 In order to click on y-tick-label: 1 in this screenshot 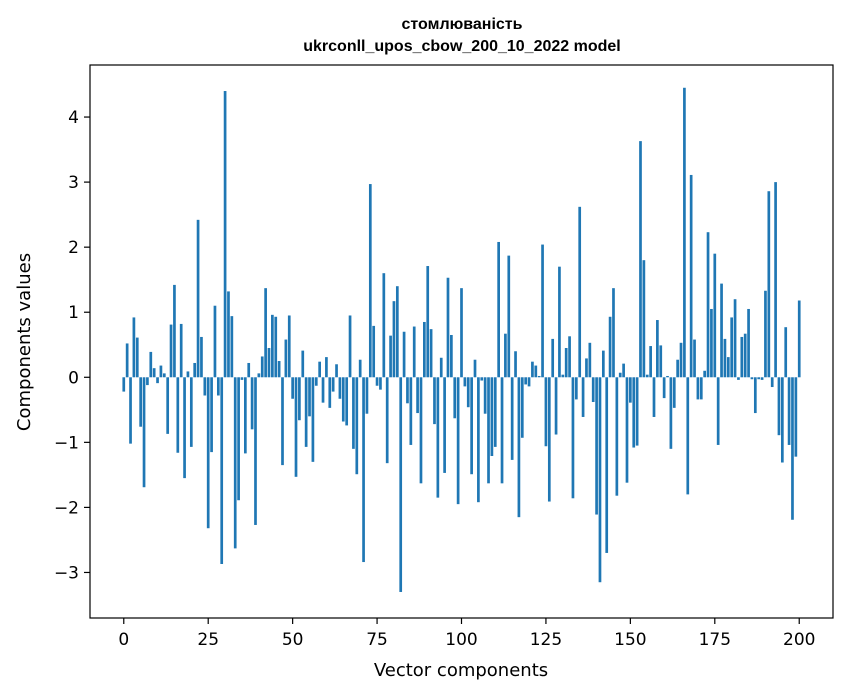, I will do `click(73, 313)`.